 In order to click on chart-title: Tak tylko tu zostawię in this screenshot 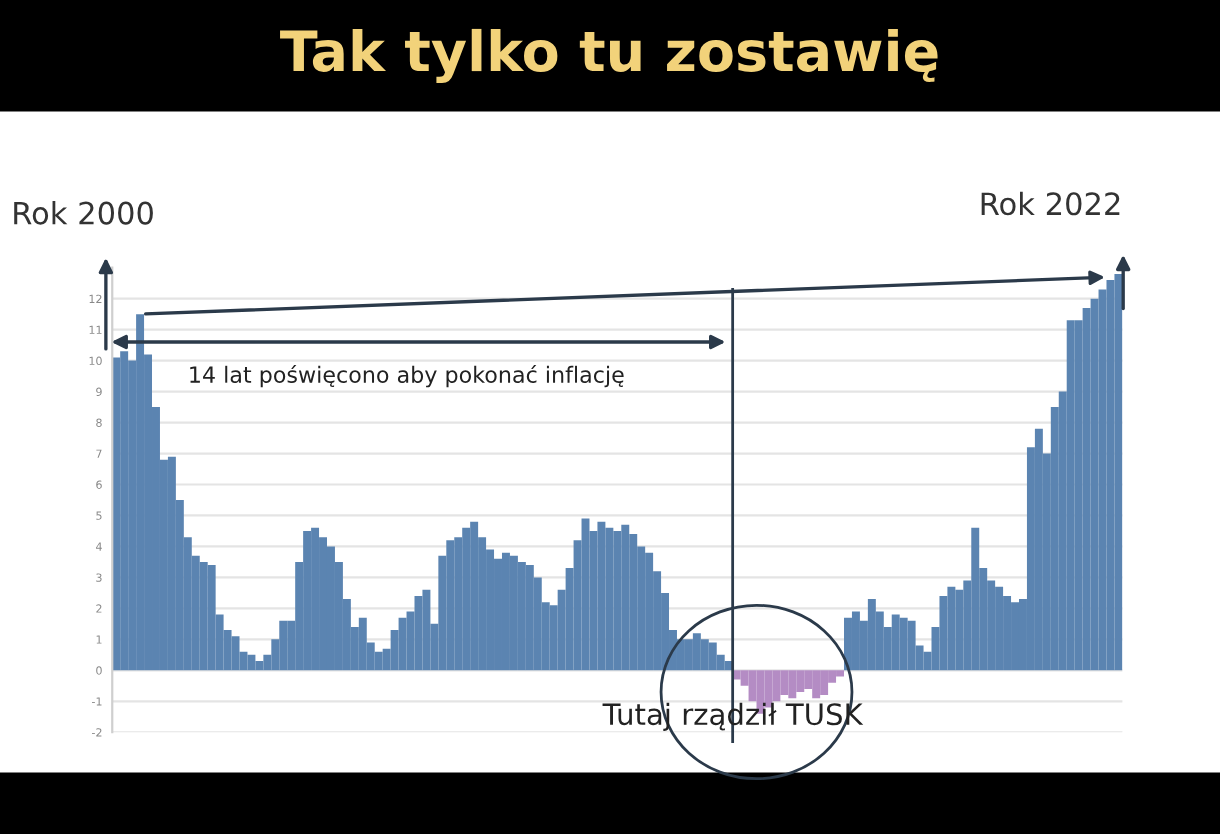, I will do `click(609, 56)`.